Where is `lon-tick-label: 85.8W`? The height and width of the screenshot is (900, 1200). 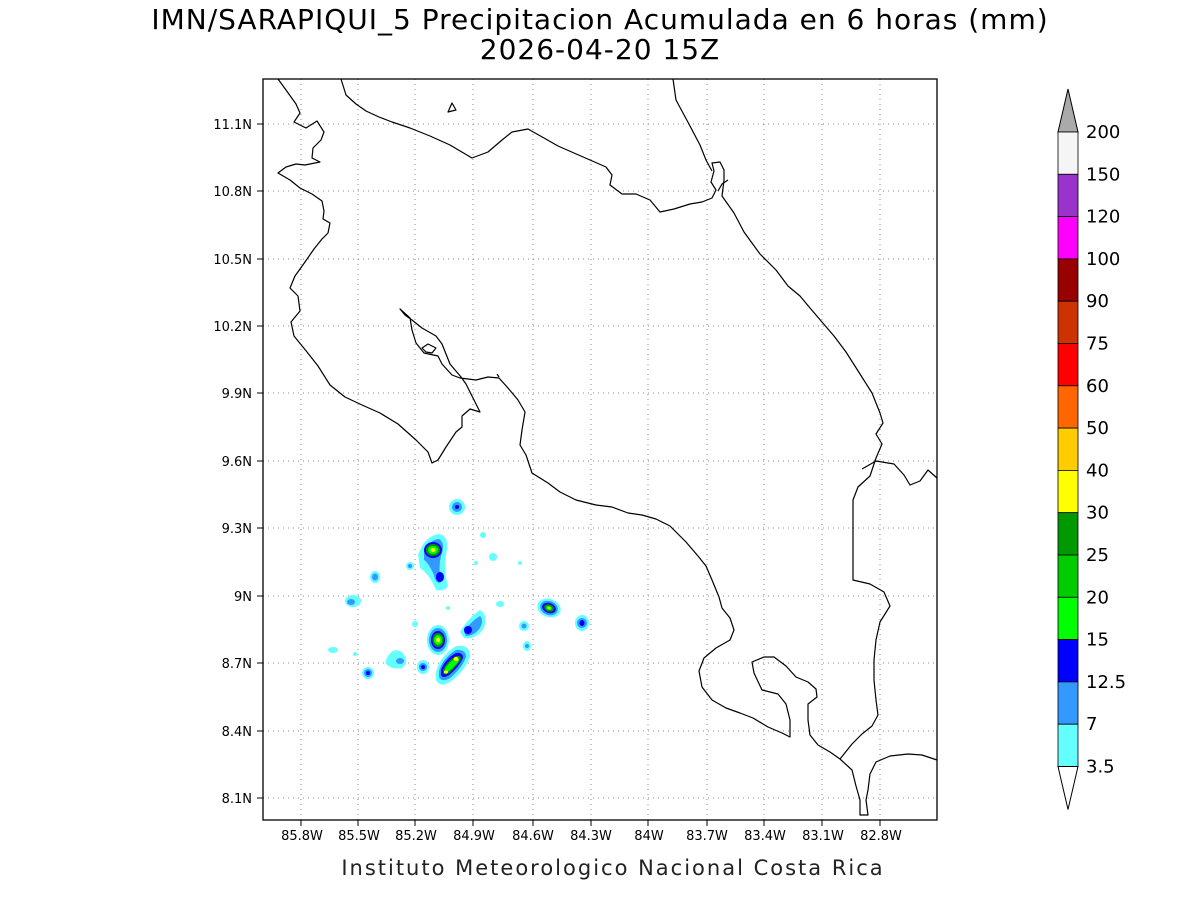 lon-tick-label: 85.8W is located at coordinates (302, 836).